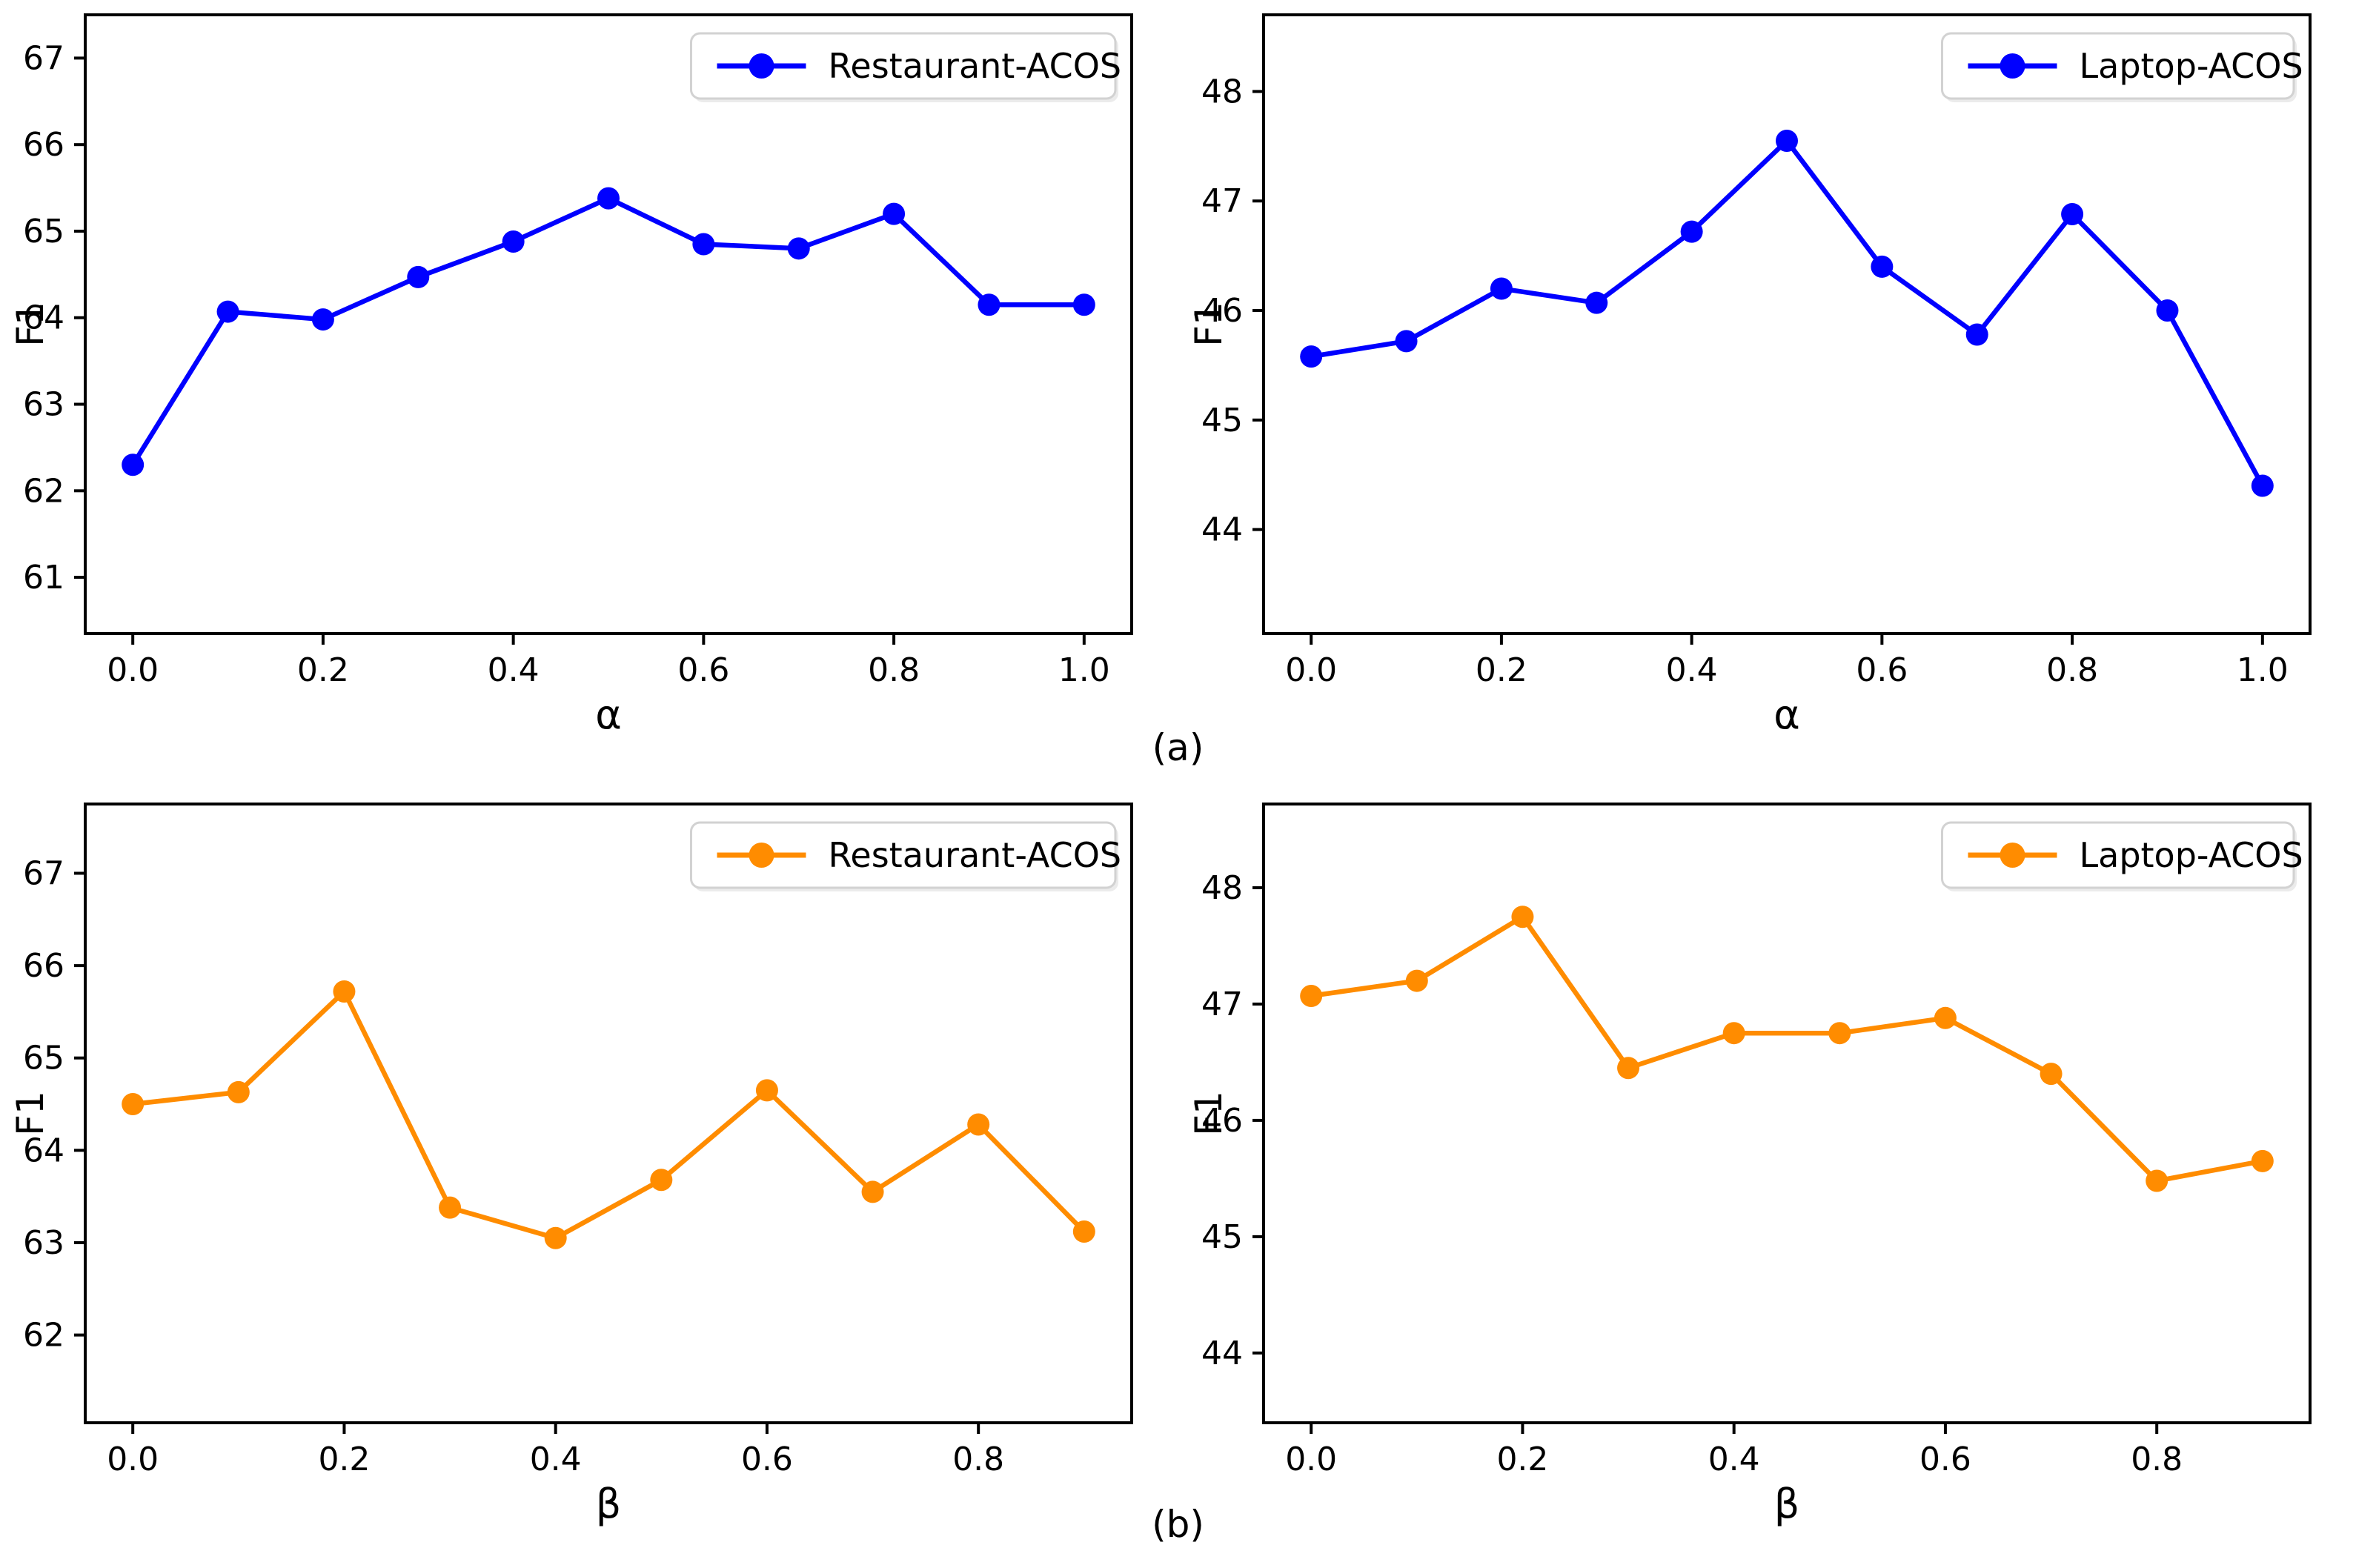 The image size is (2356, 1568). What do you see at coordinates (43, 491) in the screenshot?
I see `y-tick-label: 62` at bounding box center [43, 491].